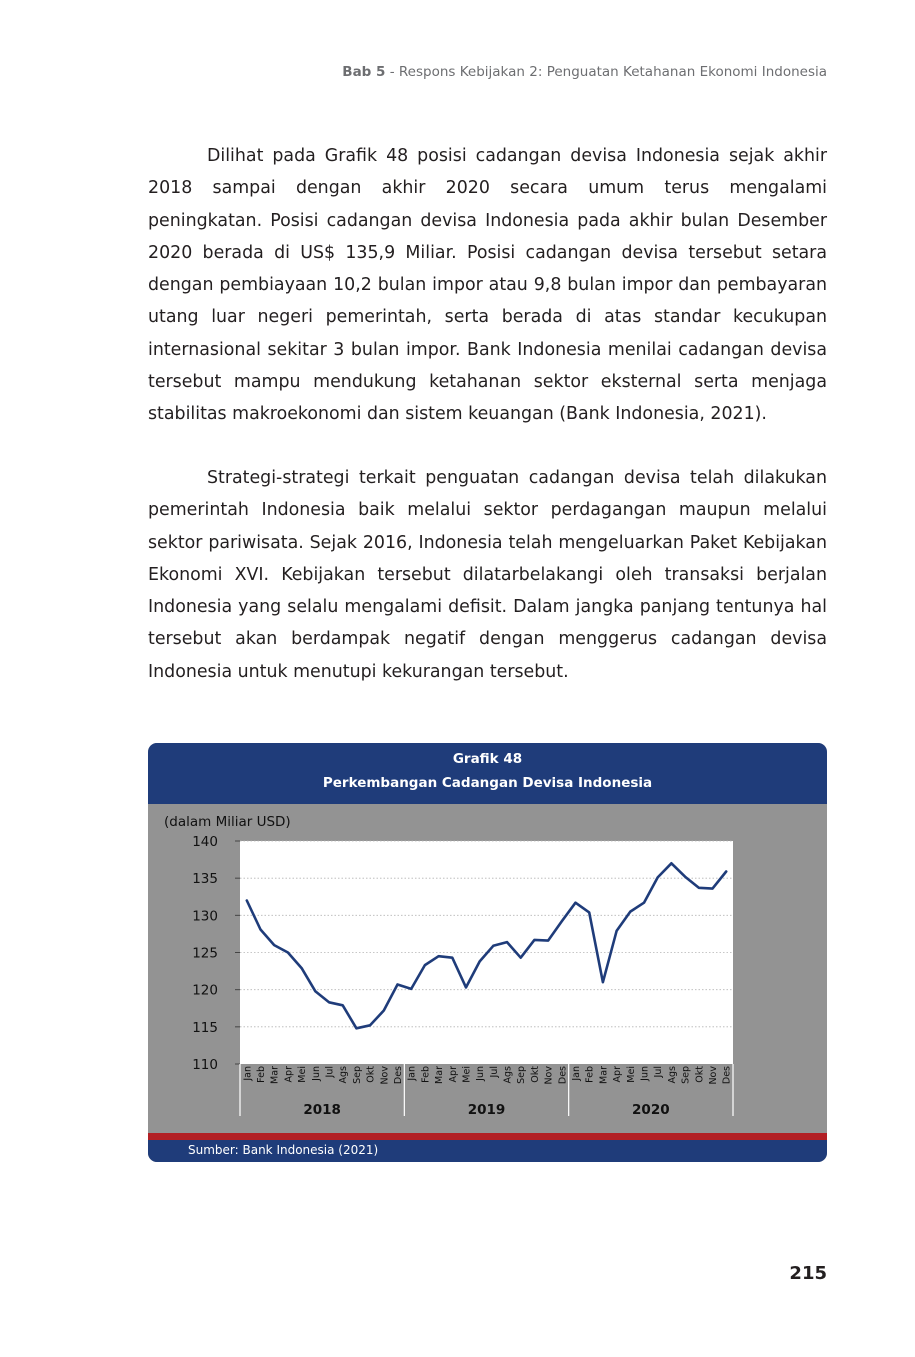 The width and height of the screenshot is (915, 1357). What do you see at coordinates (205, 879) in the screenshot?
I see `y-tick-label: 135` at bounding box center [205, 879].